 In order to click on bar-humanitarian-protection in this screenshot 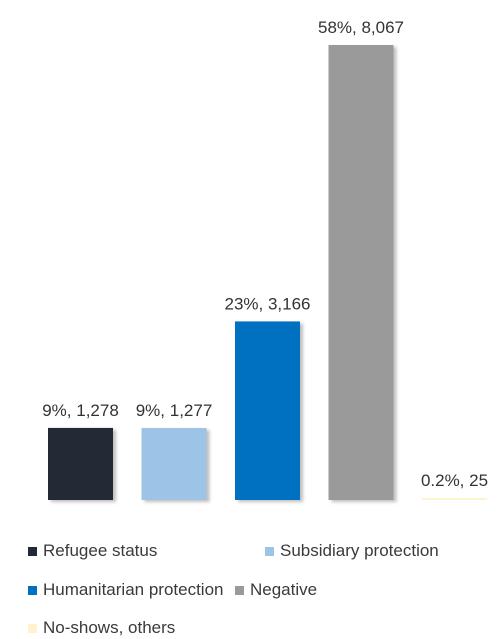, I will do `click(267, 410)`.